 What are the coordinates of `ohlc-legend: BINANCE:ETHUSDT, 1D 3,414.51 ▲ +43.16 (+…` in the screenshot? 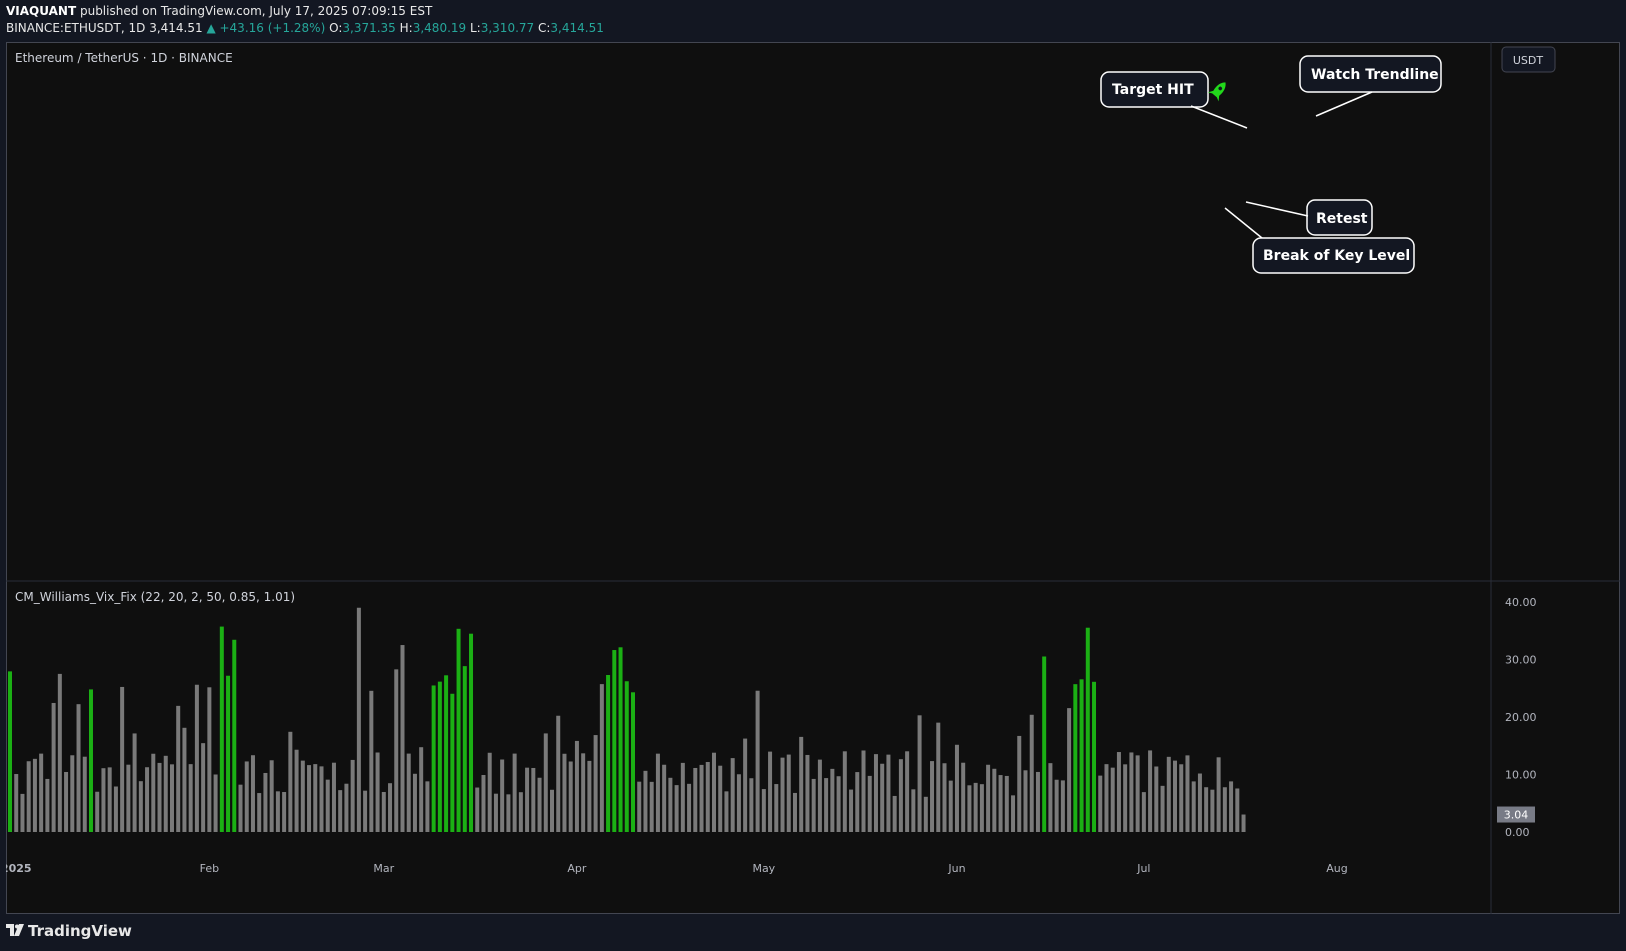 It's located at (305, 28).